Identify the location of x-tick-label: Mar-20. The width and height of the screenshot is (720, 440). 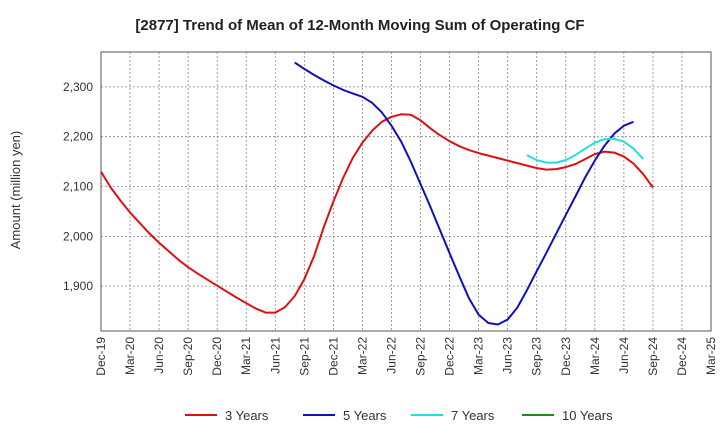
(130, 356).